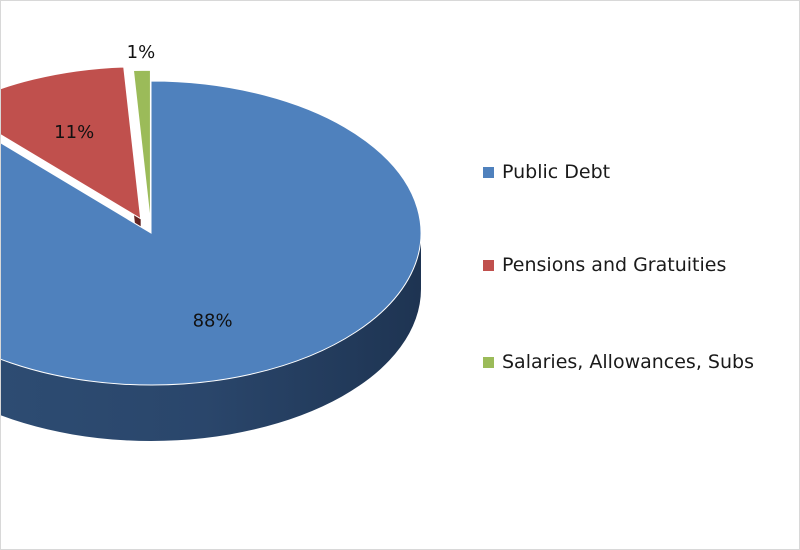 The image size is (800, 550). Describe the element at coordinates (628, 362) in the screenshot. I see `legend-label-salaries: Salaries, Allowances, Subs` at that location.